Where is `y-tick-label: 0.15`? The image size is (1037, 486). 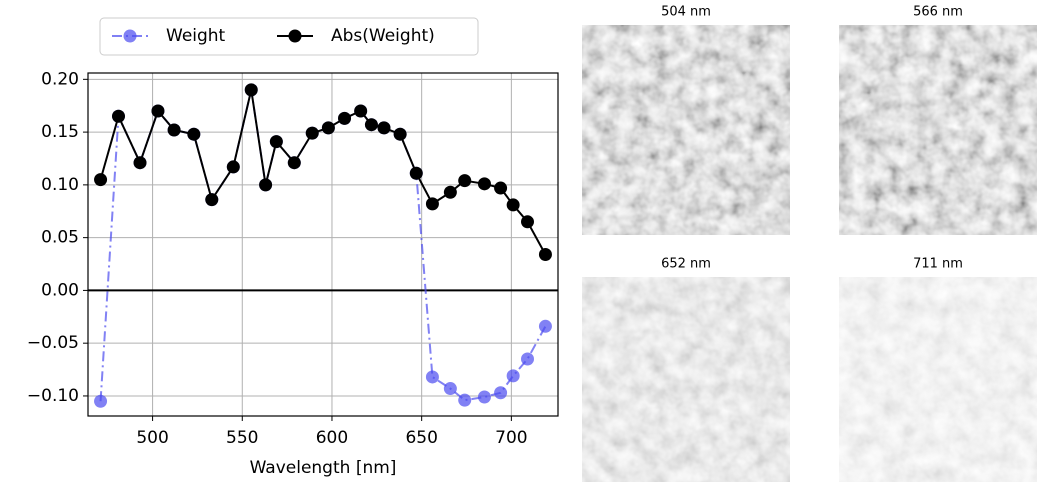
y-tick-label: 0.15 is located at coordinates (60, 132).